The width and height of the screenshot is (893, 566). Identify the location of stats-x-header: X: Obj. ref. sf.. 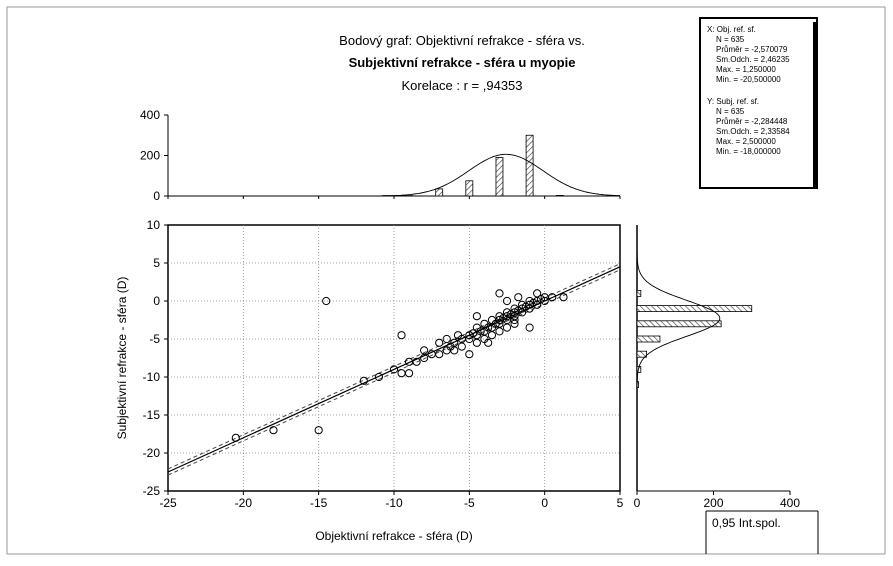
(731, 29).